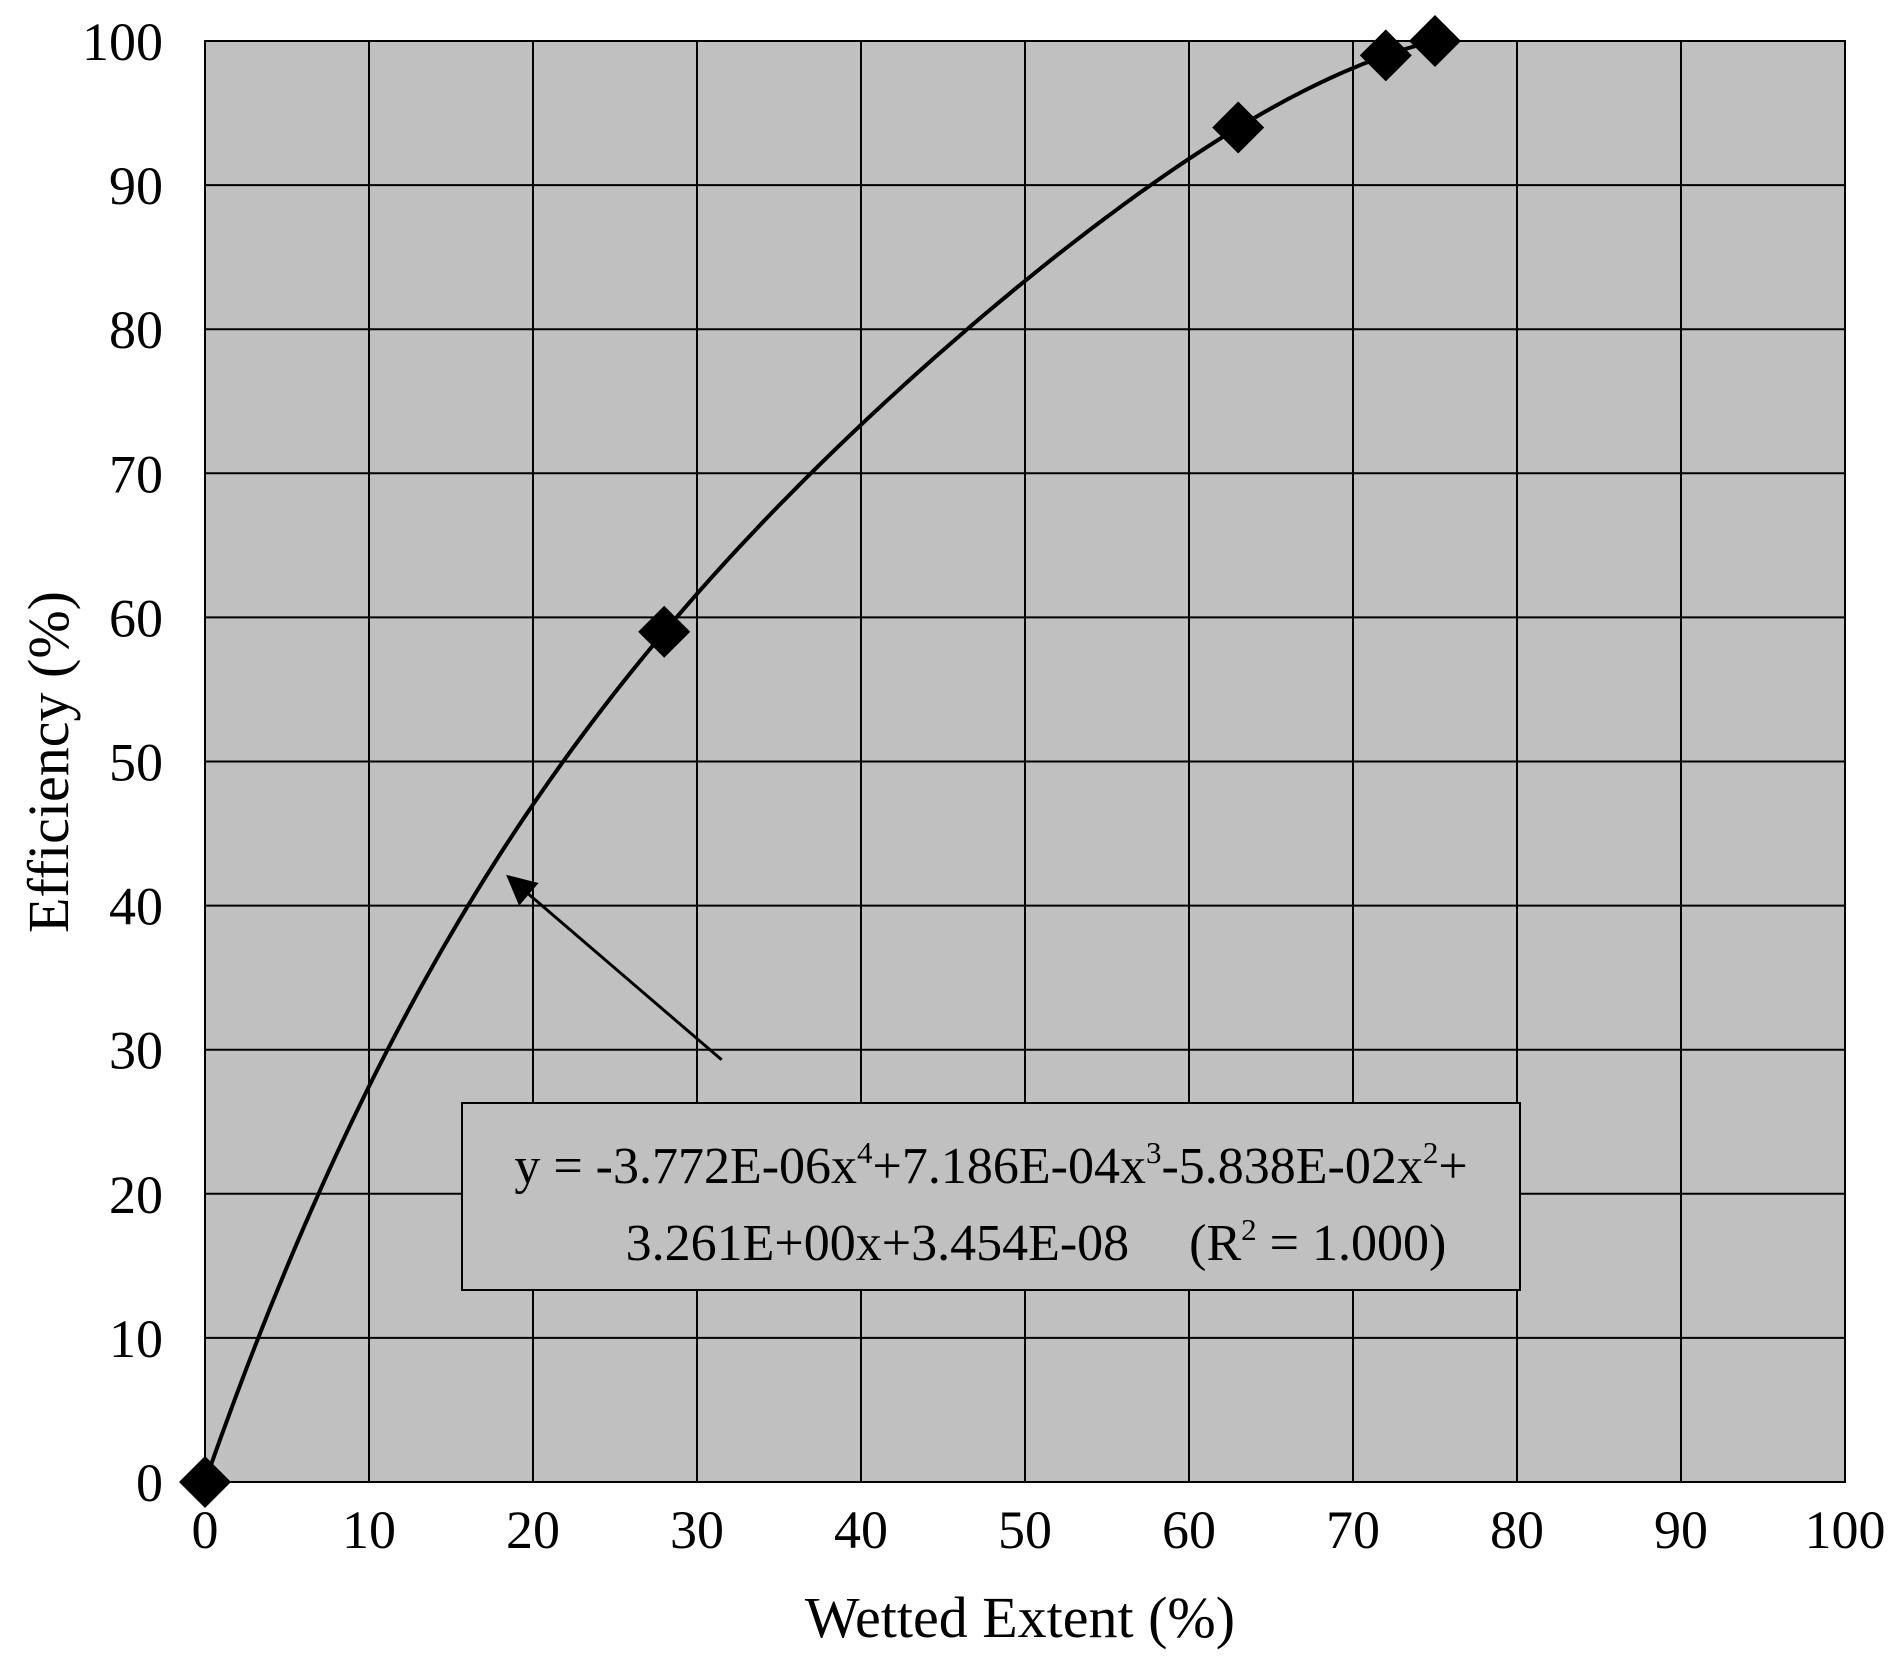 Image resolution: width=1897 pixels, height=1657 pixels. What do you see at coordinates (149, 1483) in the screenshot?
I see `y-tick-label: 0` at bounding box center [149, 1483].